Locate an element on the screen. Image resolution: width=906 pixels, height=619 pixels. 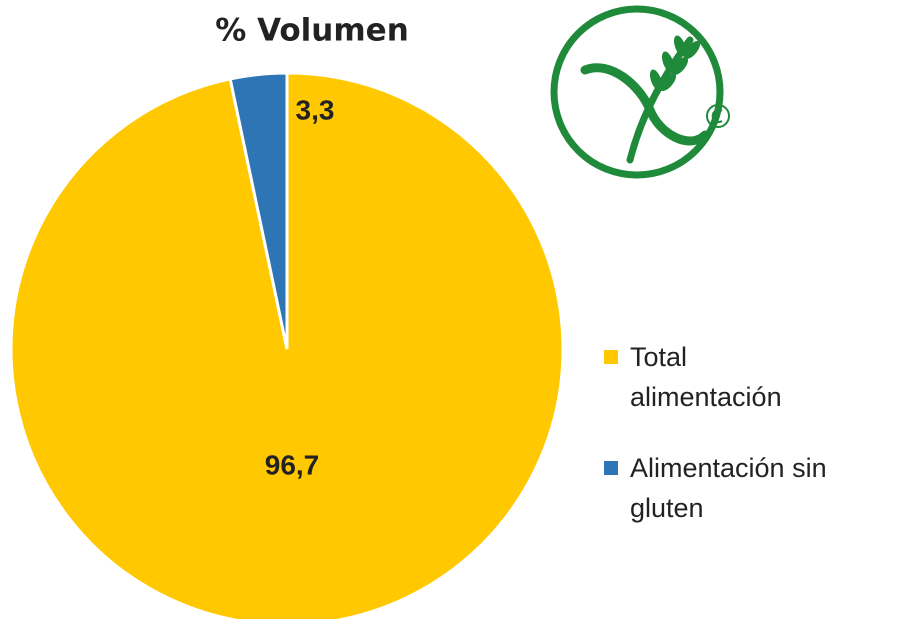
chart-title: % Volumen is located at coordinates (312, 31).